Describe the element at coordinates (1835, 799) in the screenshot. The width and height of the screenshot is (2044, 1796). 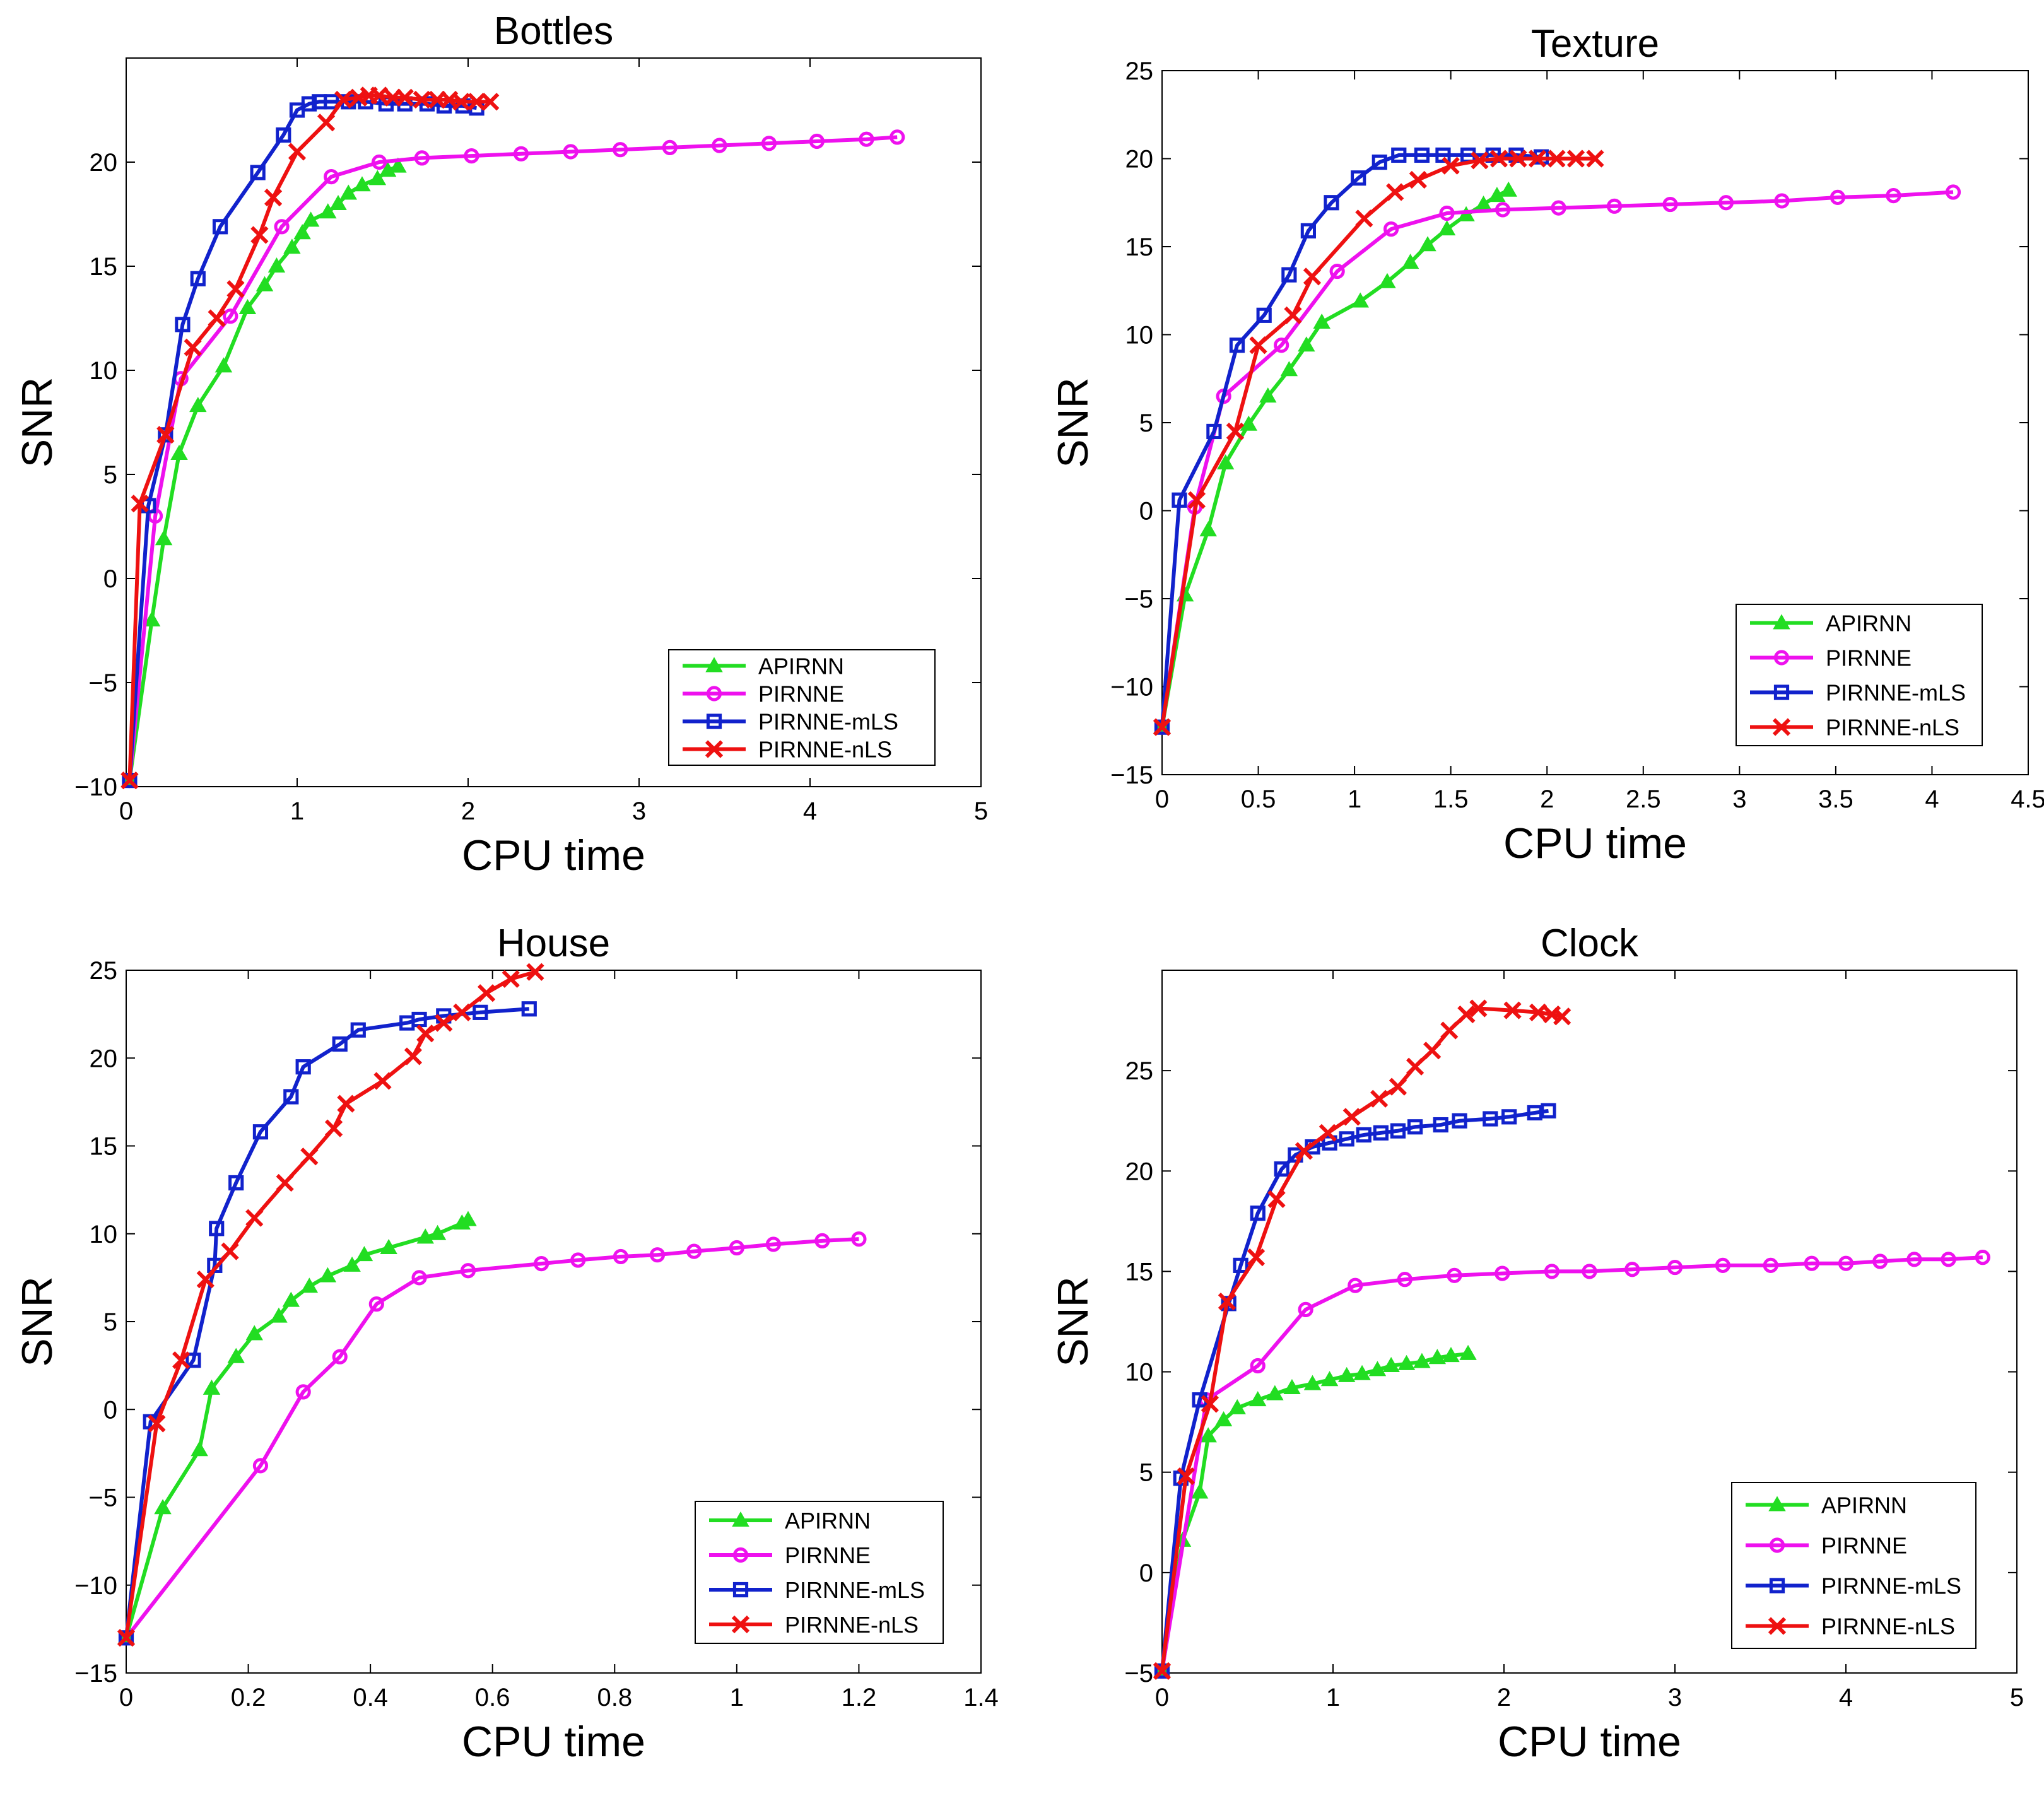
I see `x-tick-label: 3.5` at that location.